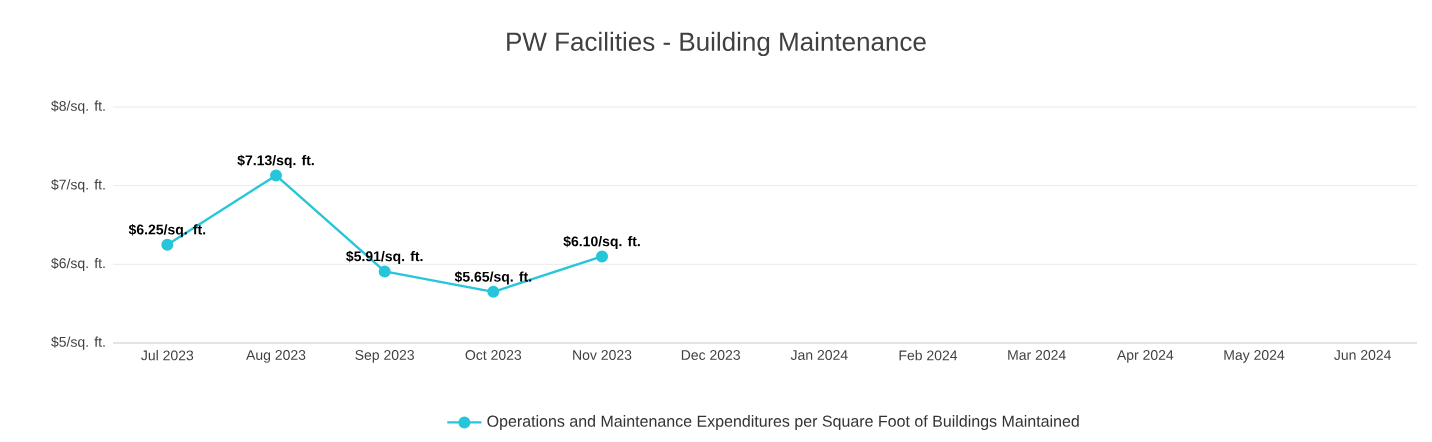 The width and height of the screenshot is (1432, 442). Describe the element at coordinates (1363, 355) in the screenshot. I see `x-tick-label: Jun 2024` at that location.